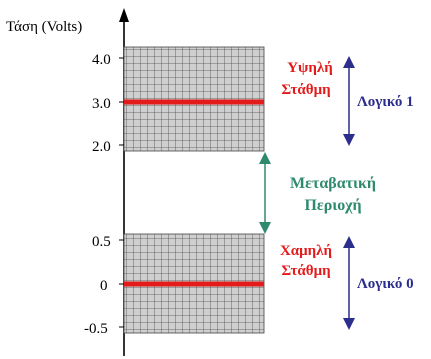  I want to click on tick-label-0-5: 0.5, so click(101, 242).